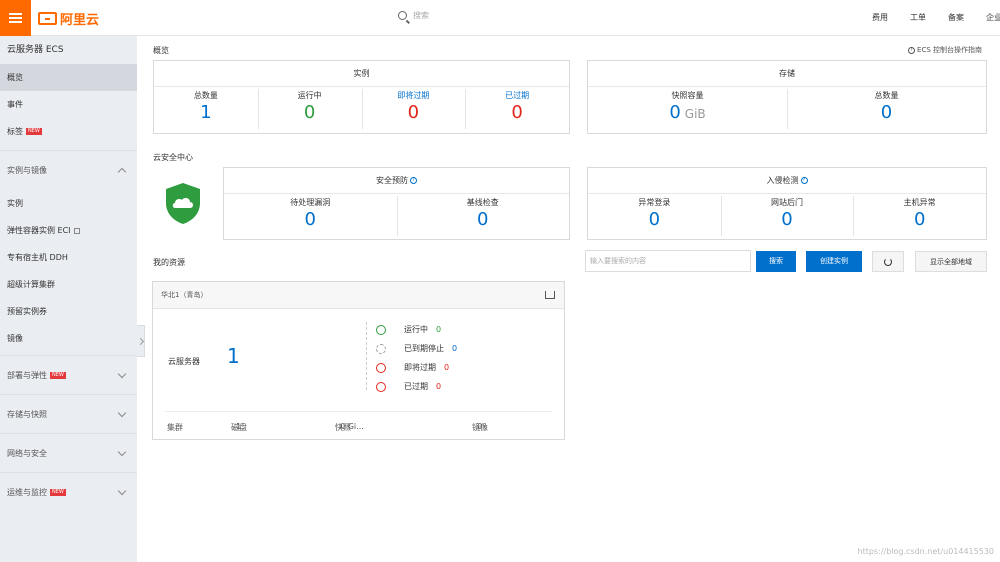 The image size is (1000, 562). What do you see at coordinates (413, 109) in the screenshot?
I see `stat-expiring: 即将过期 0` at bounding box center [413, 109].